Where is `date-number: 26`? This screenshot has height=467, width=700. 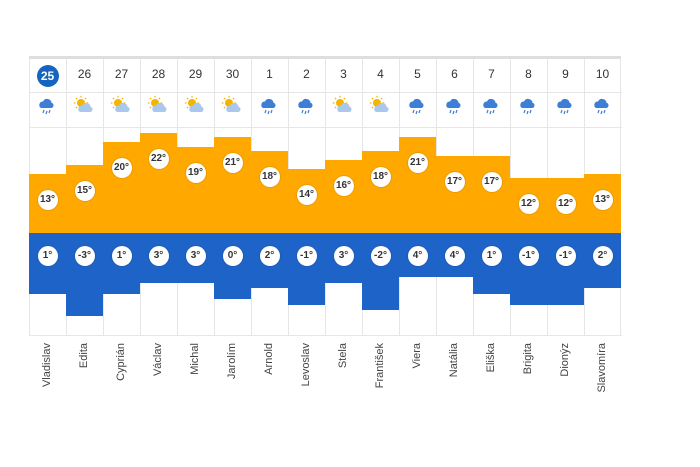 date-number: 26 is located at coordinates (84, 74).